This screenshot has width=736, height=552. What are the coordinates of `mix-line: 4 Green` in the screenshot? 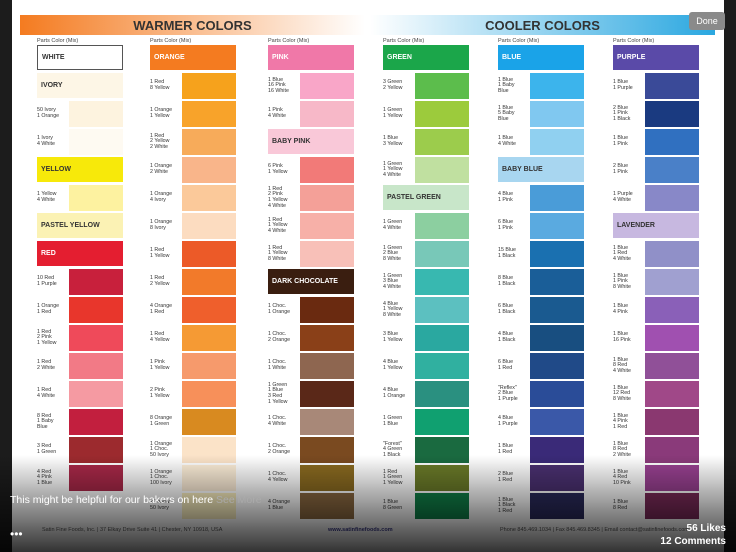 It's located at (393, 449).